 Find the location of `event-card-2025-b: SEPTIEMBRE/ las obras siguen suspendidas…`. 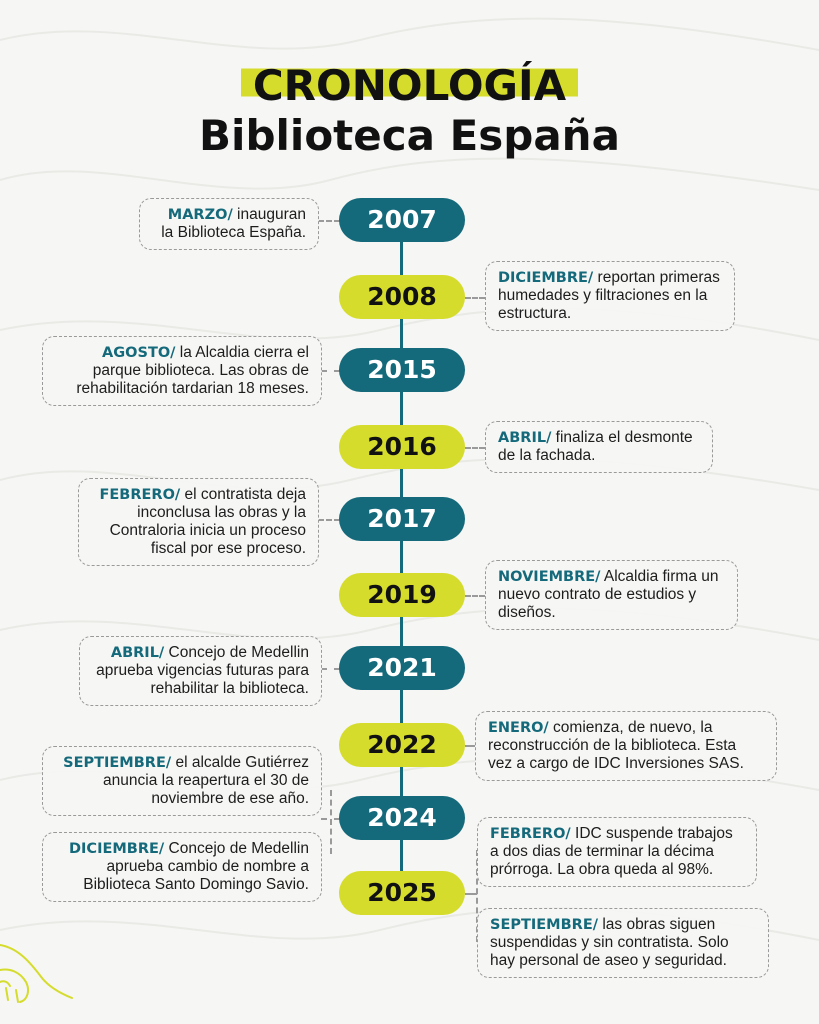

event-card-2025-b: SEPTIEMBRE/ las obras siguen suspendidas… is located at coordinates (623, 943).